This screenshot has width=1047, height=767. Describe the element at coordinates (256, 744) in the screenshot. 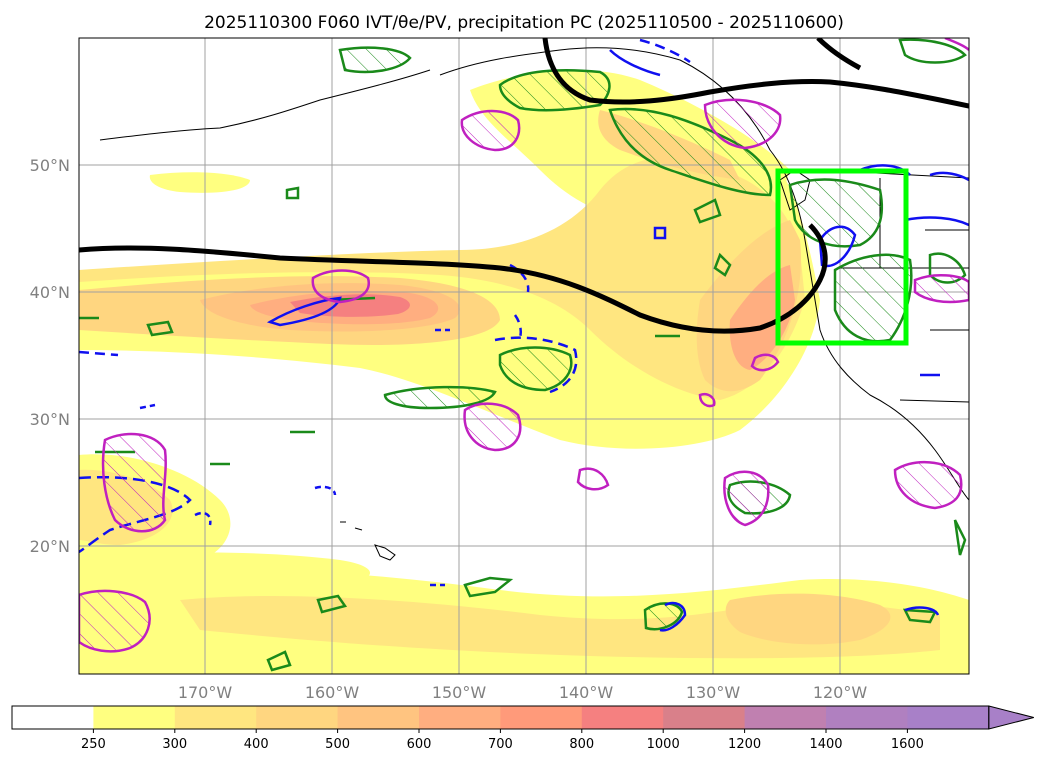

I see `colorbar-label: 400` at that location.